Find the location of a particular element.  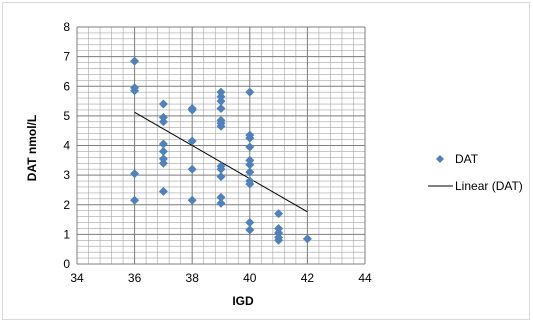

legend-label-linear: Linear (DAT) is located at coordinates (489, 186).